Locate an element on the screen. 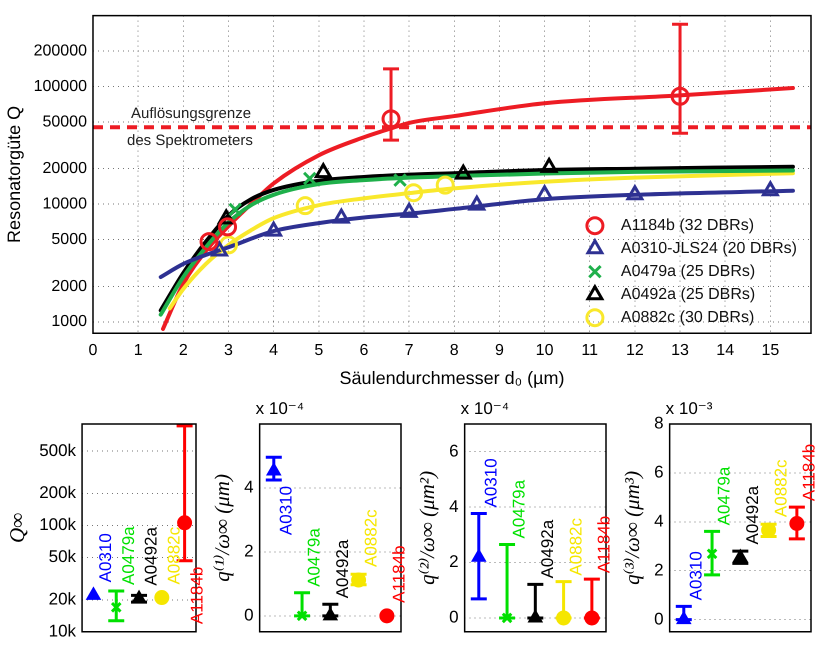 The height and width of the screenshot is (648, 822). x-tick-label: 6 is located at coordinates (363, 351).